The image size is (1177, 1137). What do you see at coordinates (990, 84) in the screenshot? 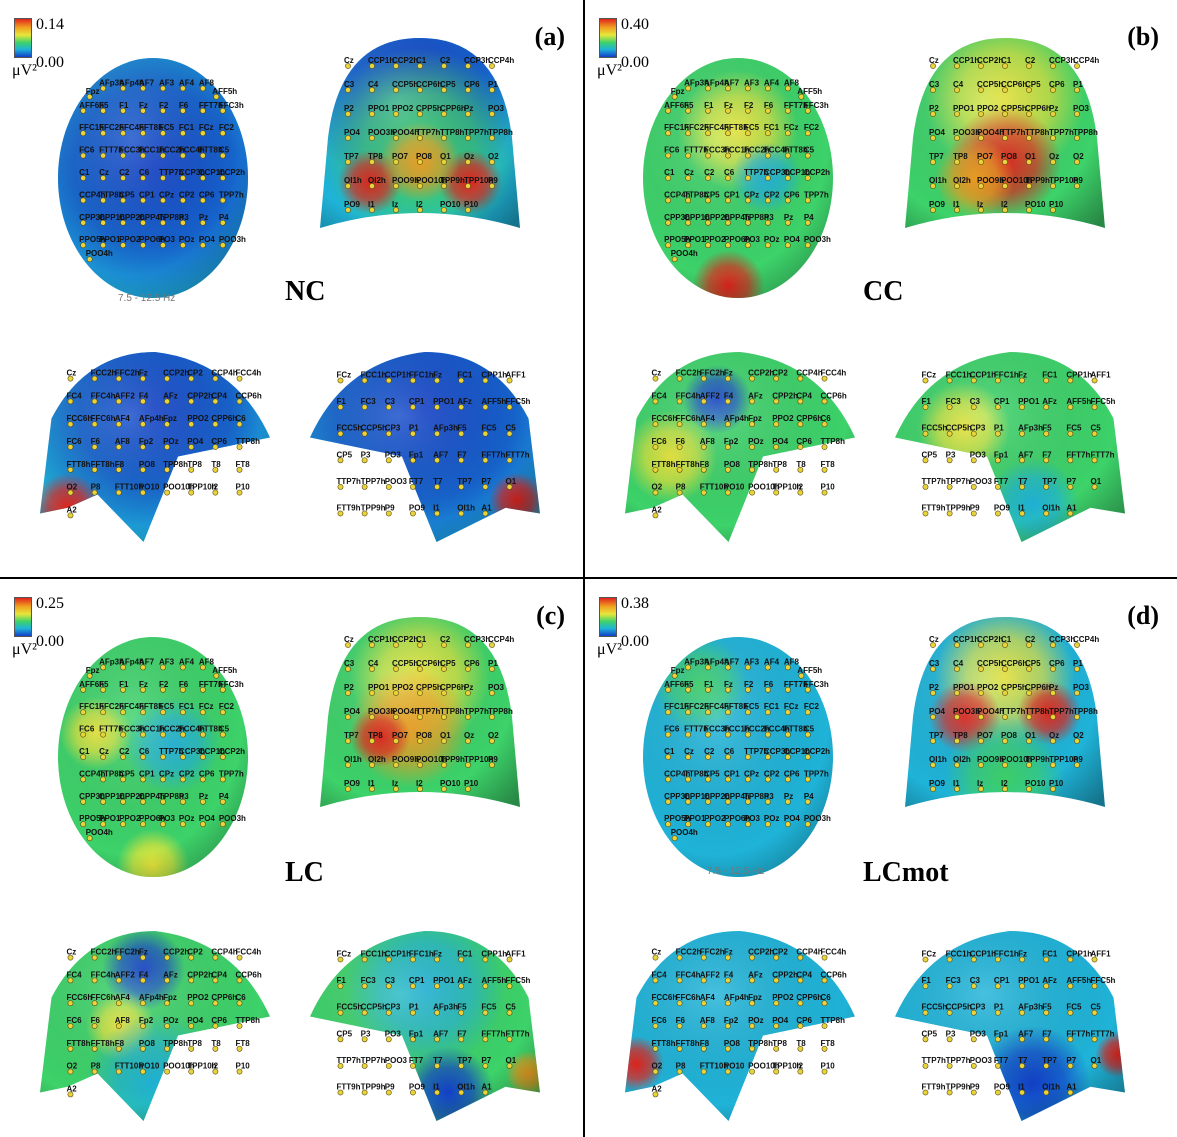
I see `electrode-label: CCP5h` at bounding box center [990, 84].